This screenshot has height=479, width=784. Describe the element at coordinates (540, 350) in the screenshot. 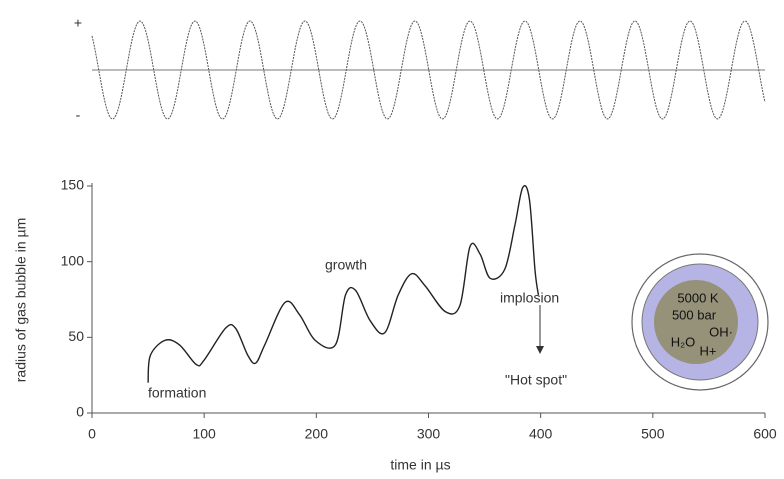

I see `arrow-head` at that location.